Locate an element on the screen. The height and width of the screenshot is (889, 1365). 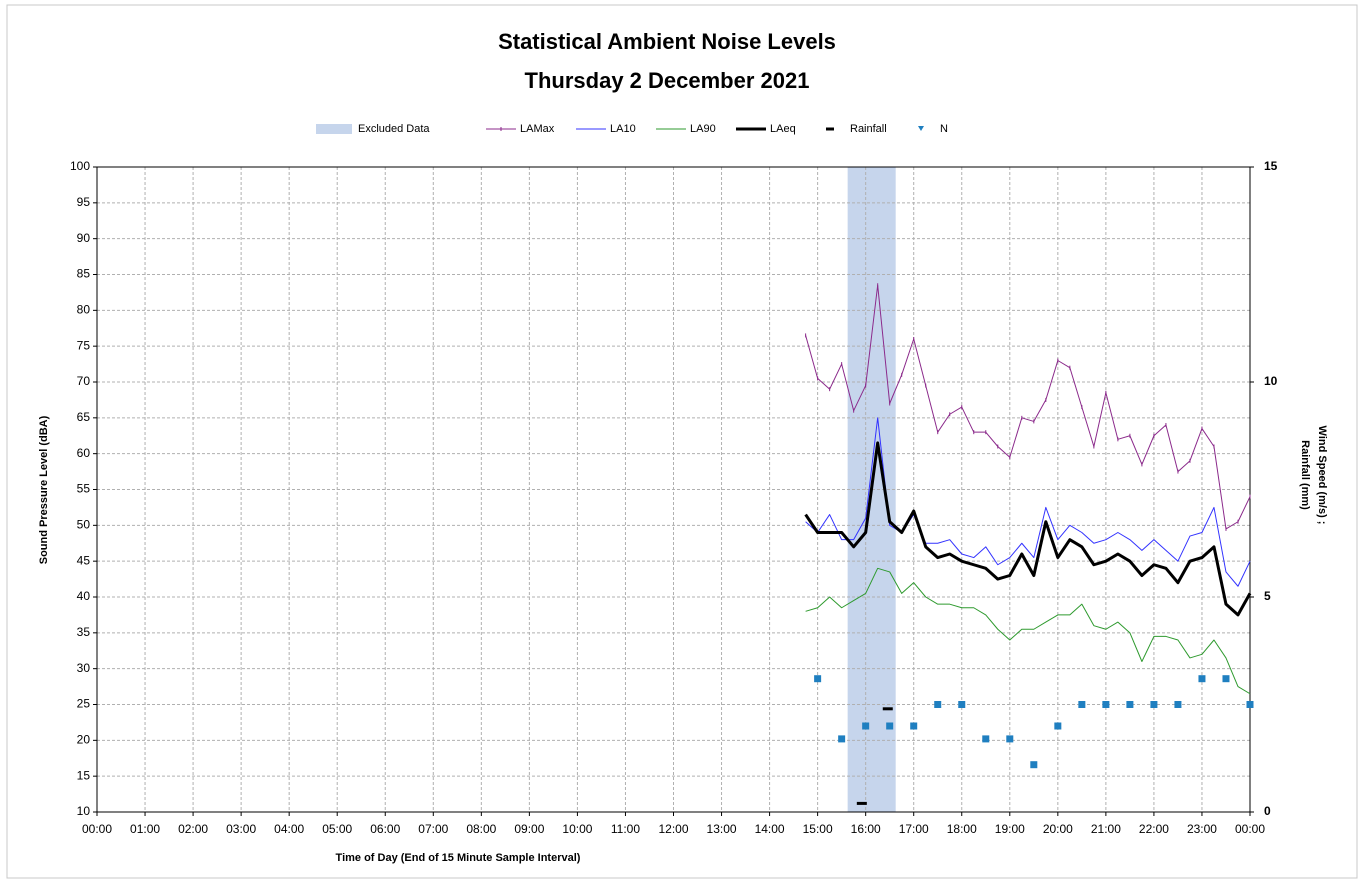
y2-tick-label: 0 is located at coordinates (1267, 811).